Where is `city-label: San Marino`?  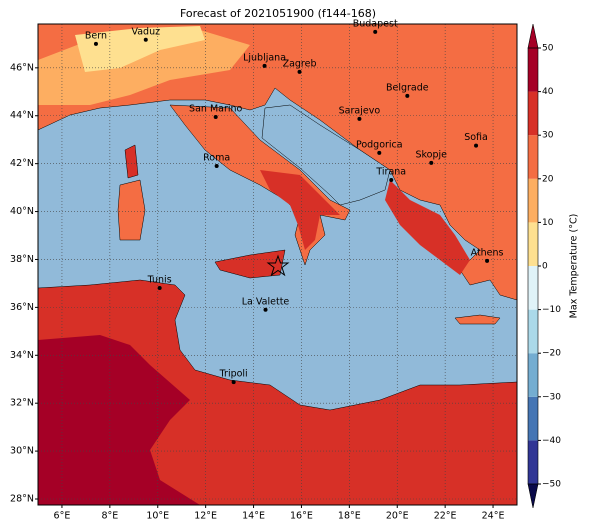 city-label: San Marino is located at coordinates (215, 108).